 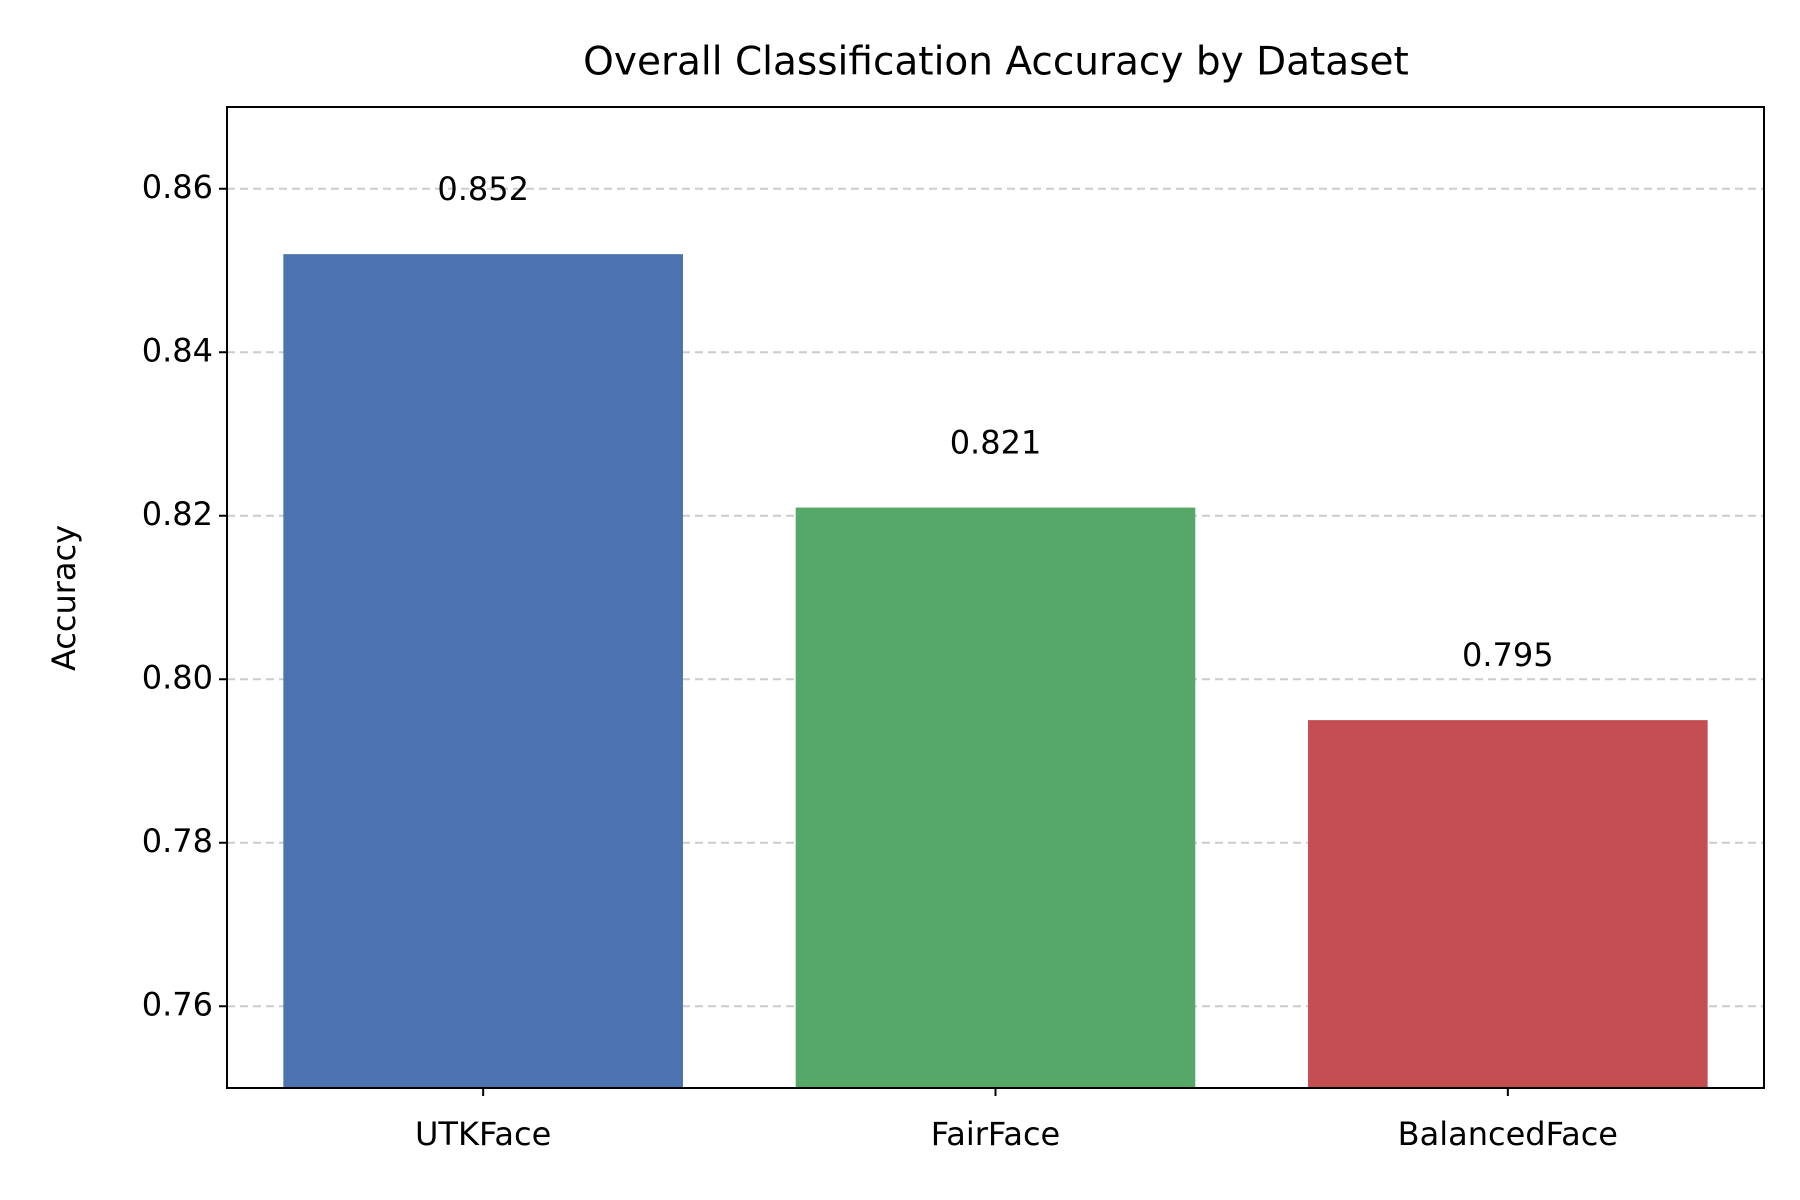 What do you see at coordinates (483, 189) in the screenshot?
I see `value-label: 0.852` at bounding box center [483, 189].